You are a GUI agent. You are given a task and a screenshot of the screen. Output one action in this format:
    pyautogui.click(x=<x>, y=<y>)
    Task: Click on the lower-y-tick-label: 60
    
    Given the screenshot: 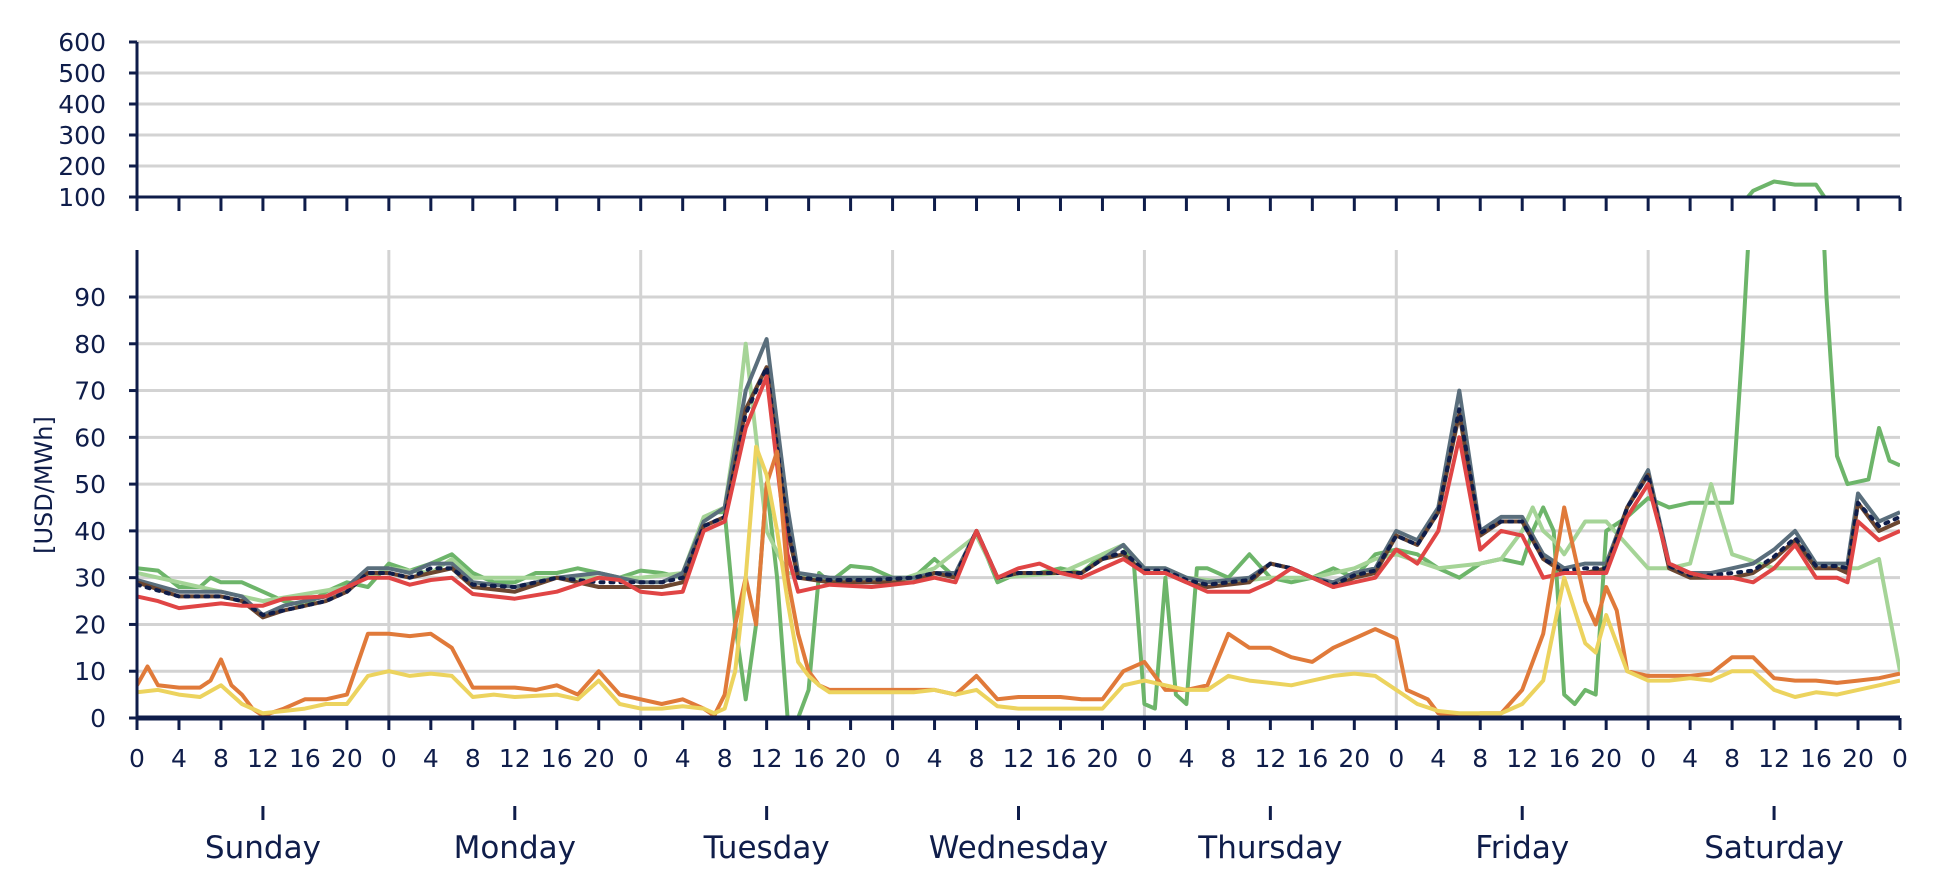 What is the action you would take?
    pyautogui.click(x=90, y=437)
    